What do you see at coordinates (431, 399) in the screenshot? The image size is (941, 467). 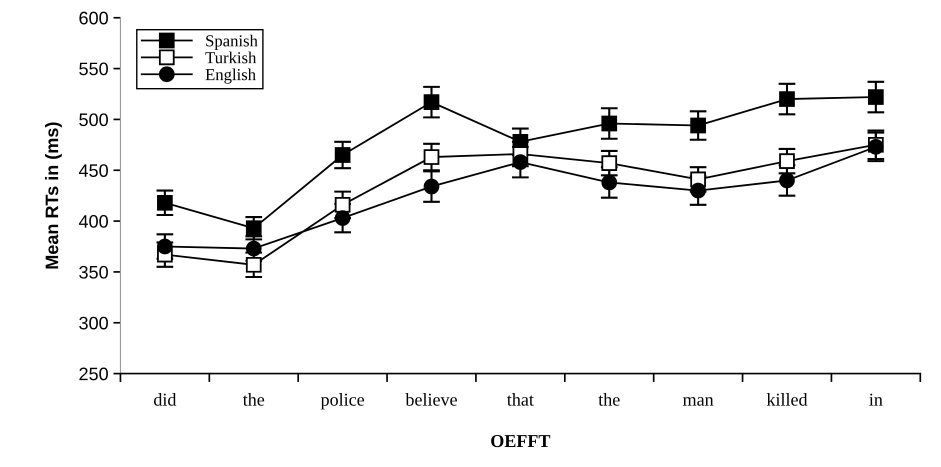 I see `x-tick-label: believe` at bounding box center [431, 399].